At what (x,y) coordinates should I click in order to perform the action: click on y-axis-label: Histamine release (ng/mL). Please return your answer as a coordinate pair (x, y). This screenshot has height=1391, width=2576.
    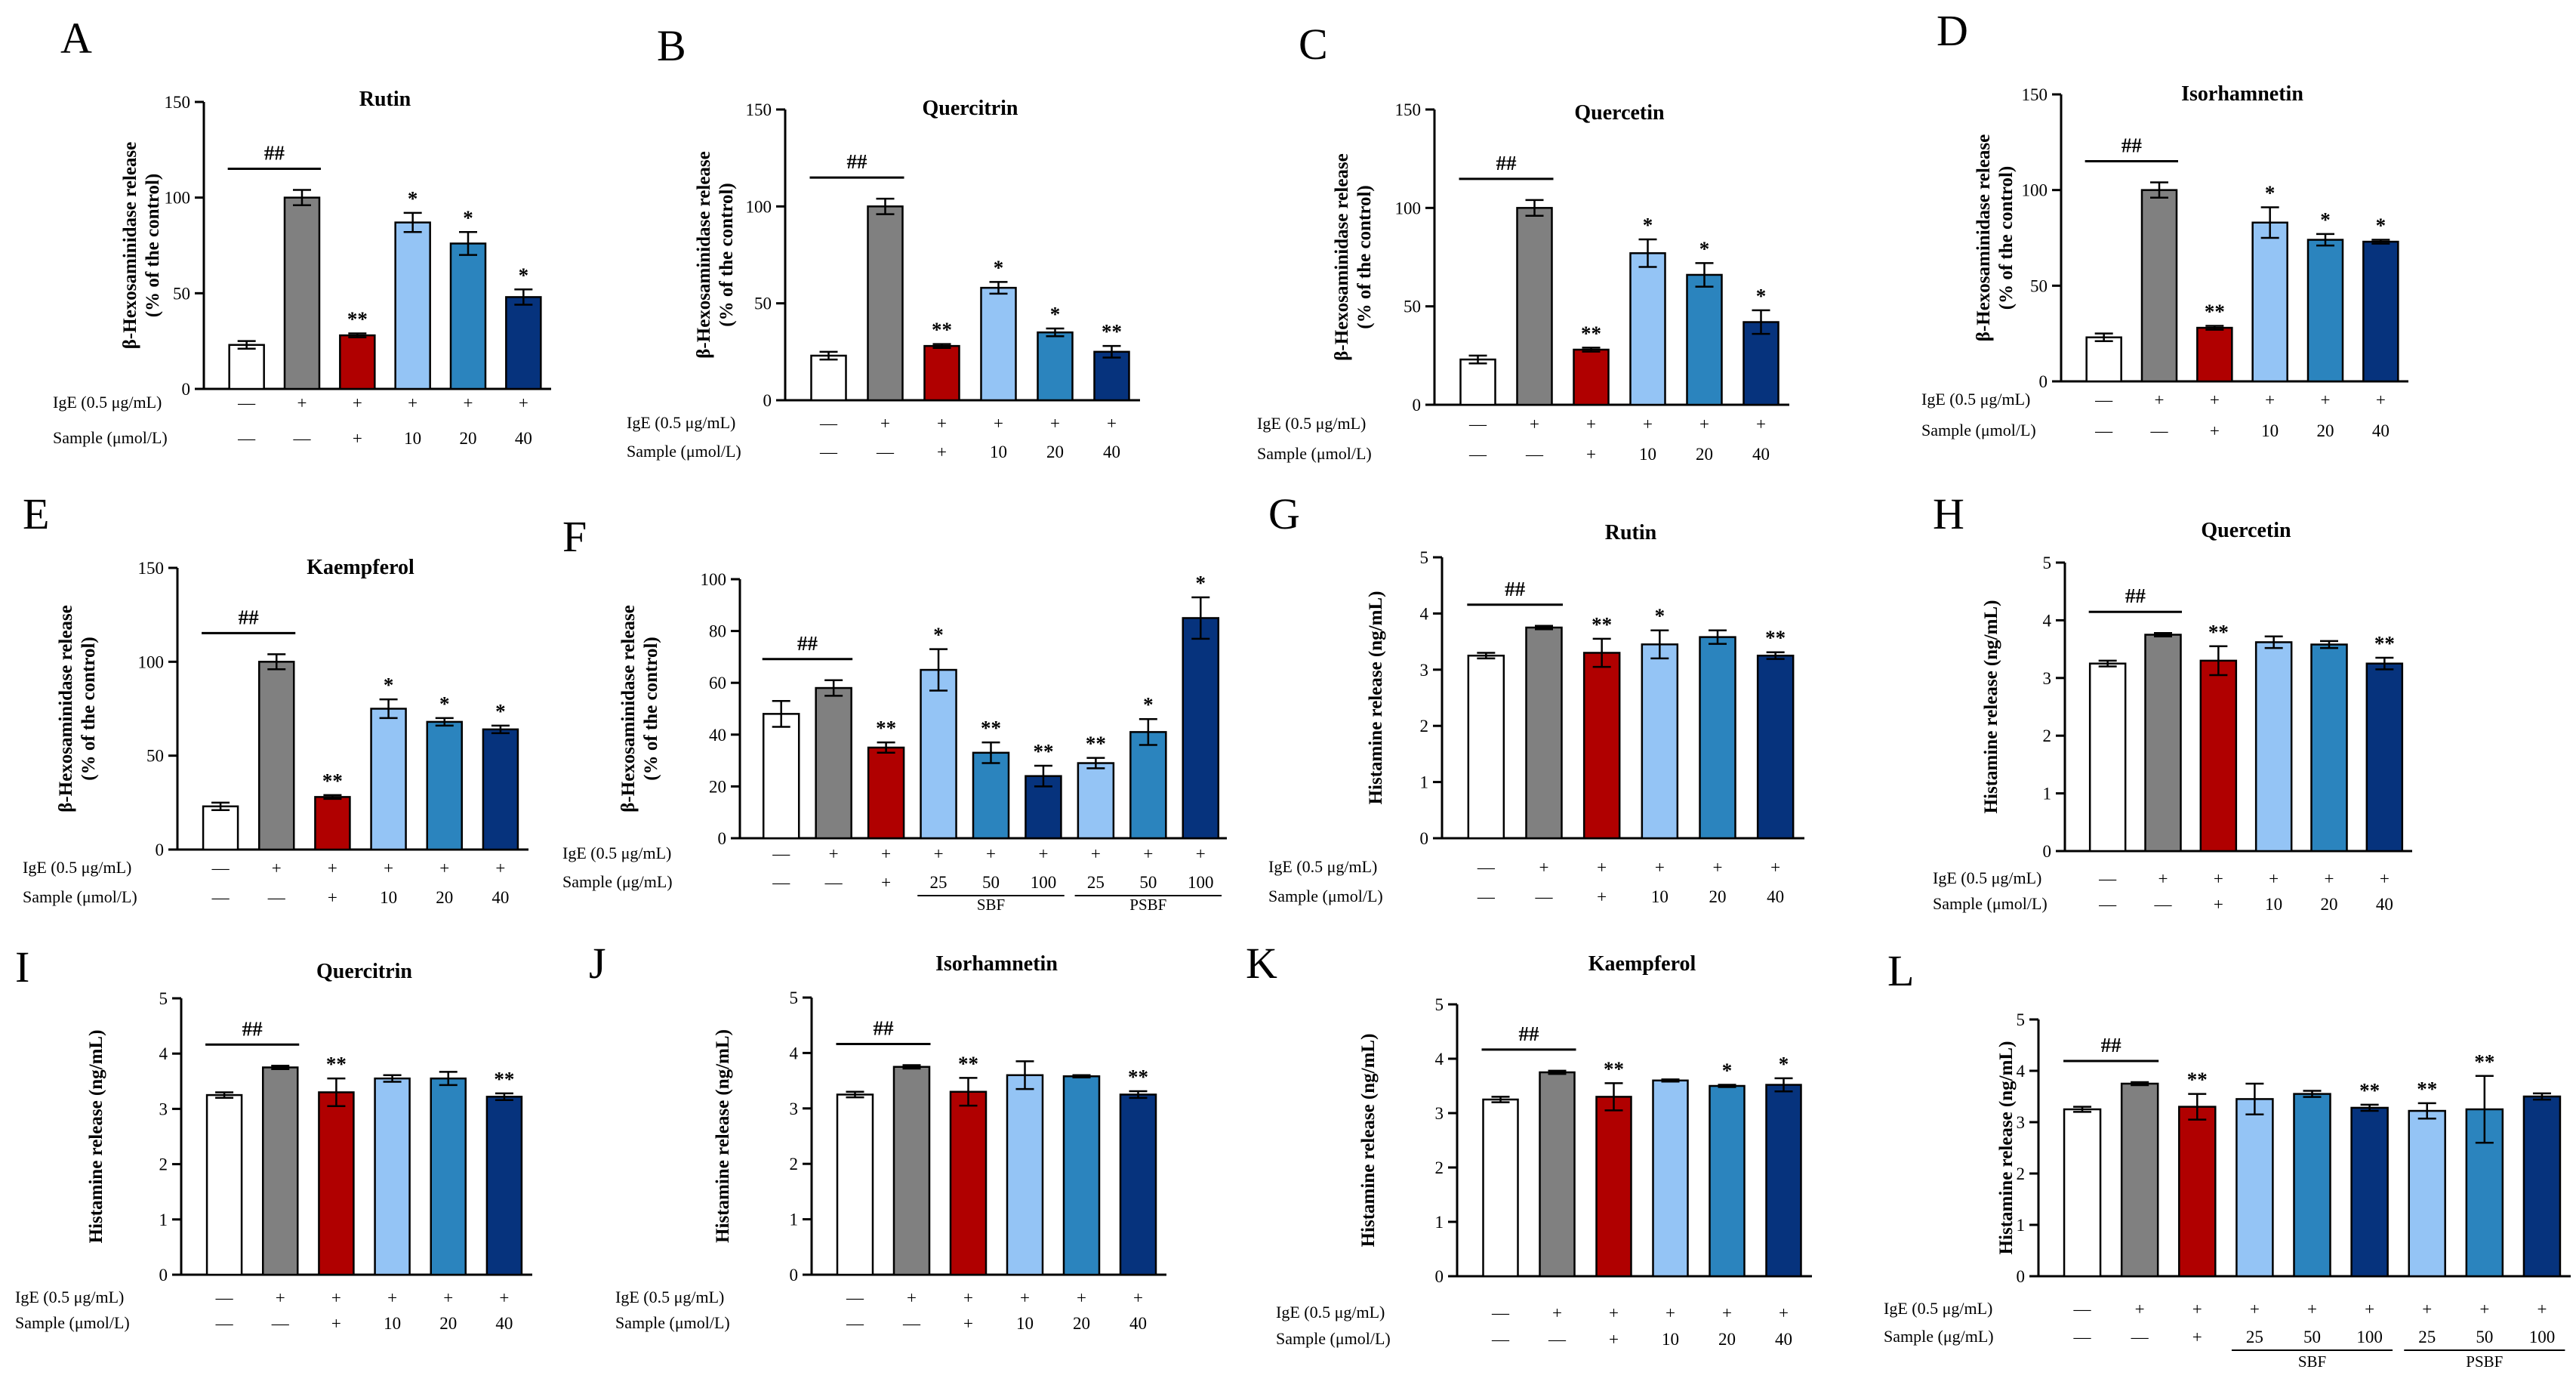
    Looking at the image, I should click on (1368, 1141).